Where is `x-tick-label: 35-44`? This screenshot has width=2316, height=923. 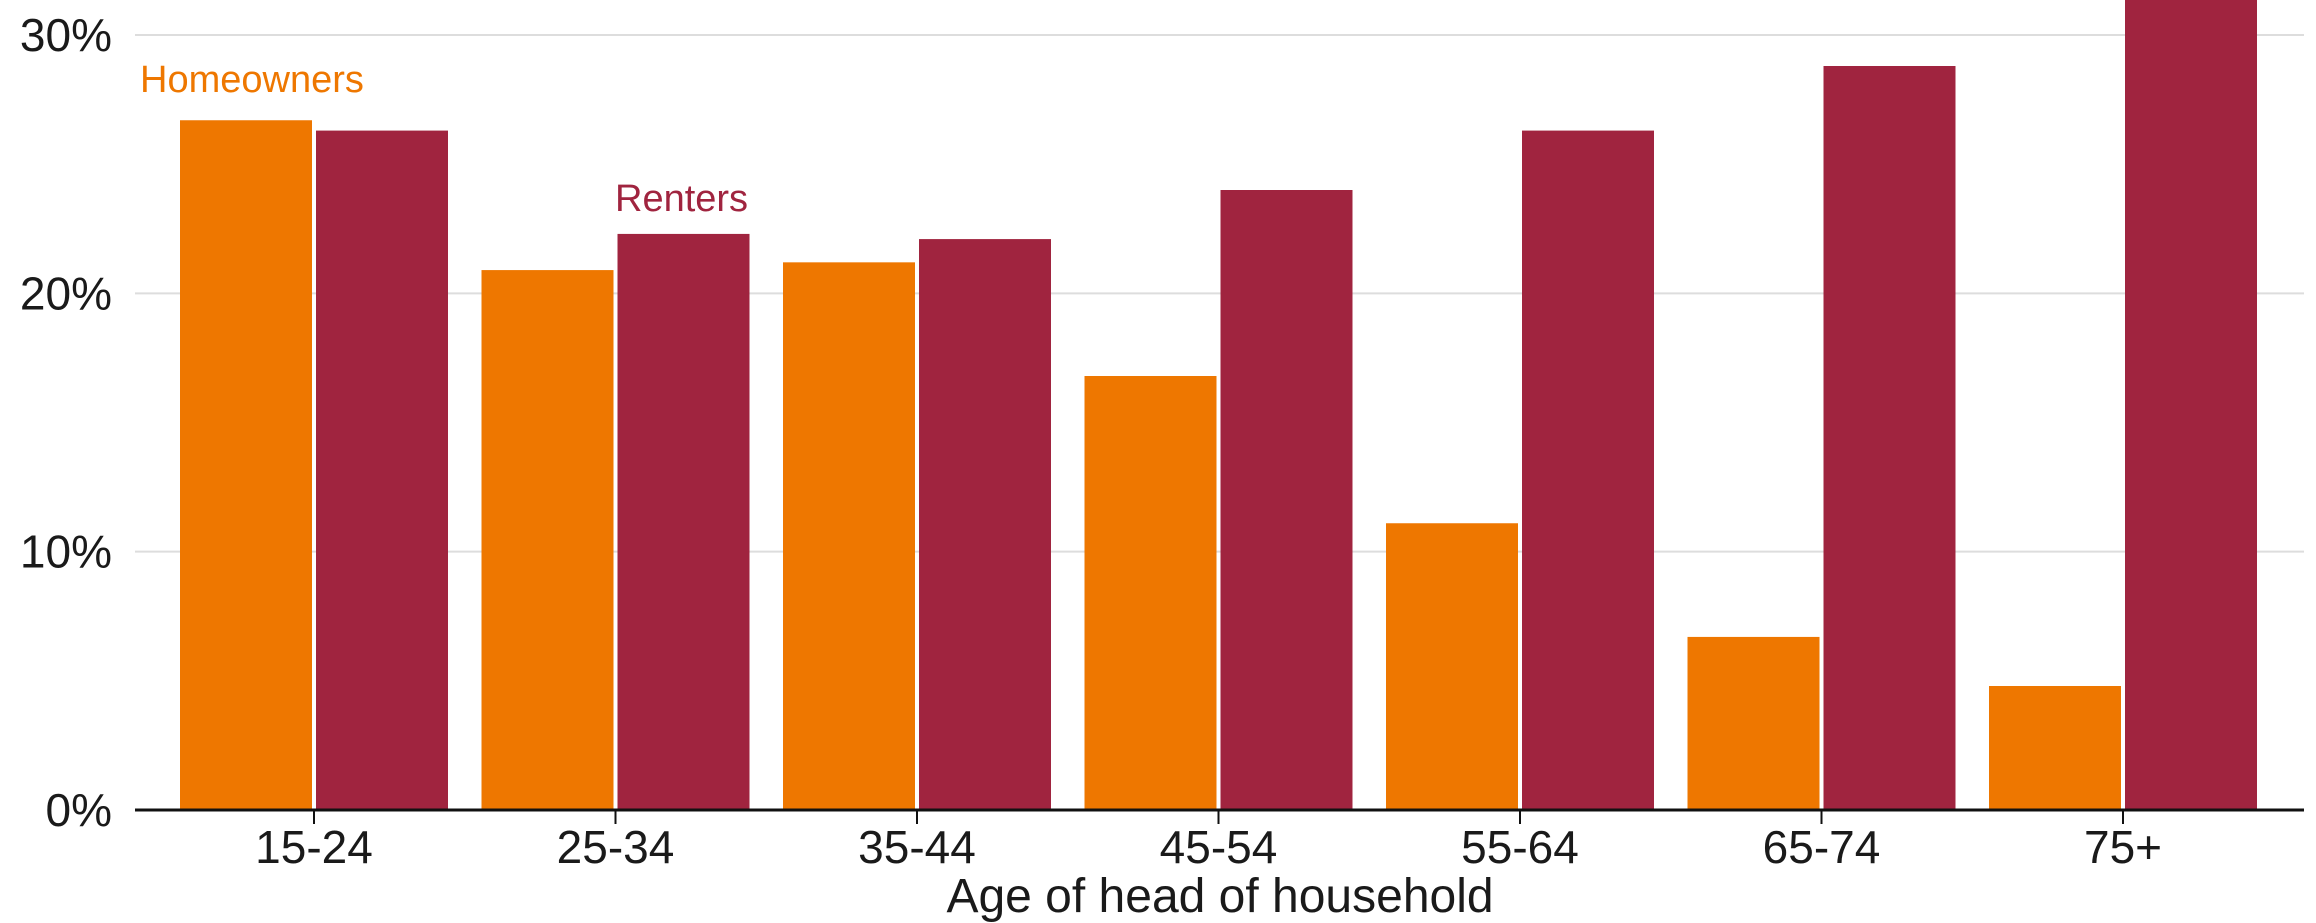 x-tick-label: 35-44 is located at coordinates (917, 847).